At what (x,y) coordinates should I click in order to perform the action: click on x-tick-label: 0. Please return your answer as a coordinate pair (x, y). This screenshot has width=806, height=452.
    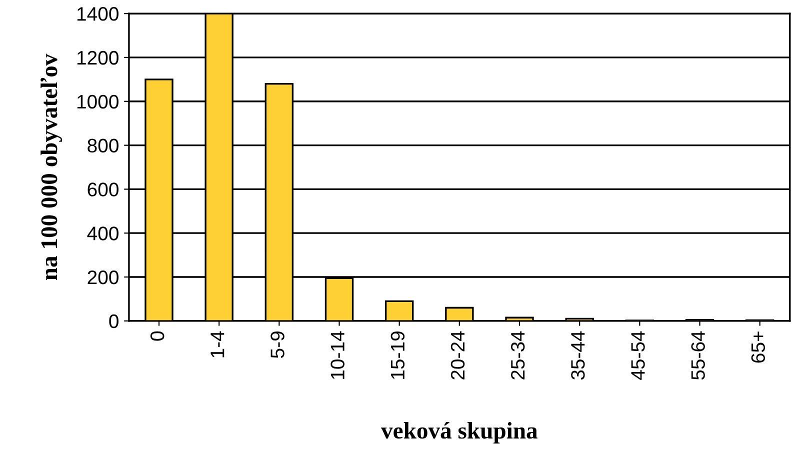
    Looking at the image, I should click on (157, 336).